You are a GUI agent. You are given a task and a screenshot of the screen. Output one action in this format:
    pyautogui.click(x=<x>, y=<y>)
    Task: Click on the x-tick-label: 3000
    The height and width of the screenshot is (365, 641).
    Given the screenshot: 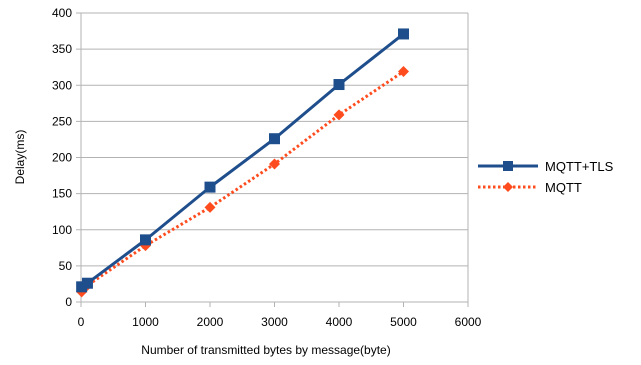 What is the action you would take?
    pyautogui.click(x=274, y=322)
    